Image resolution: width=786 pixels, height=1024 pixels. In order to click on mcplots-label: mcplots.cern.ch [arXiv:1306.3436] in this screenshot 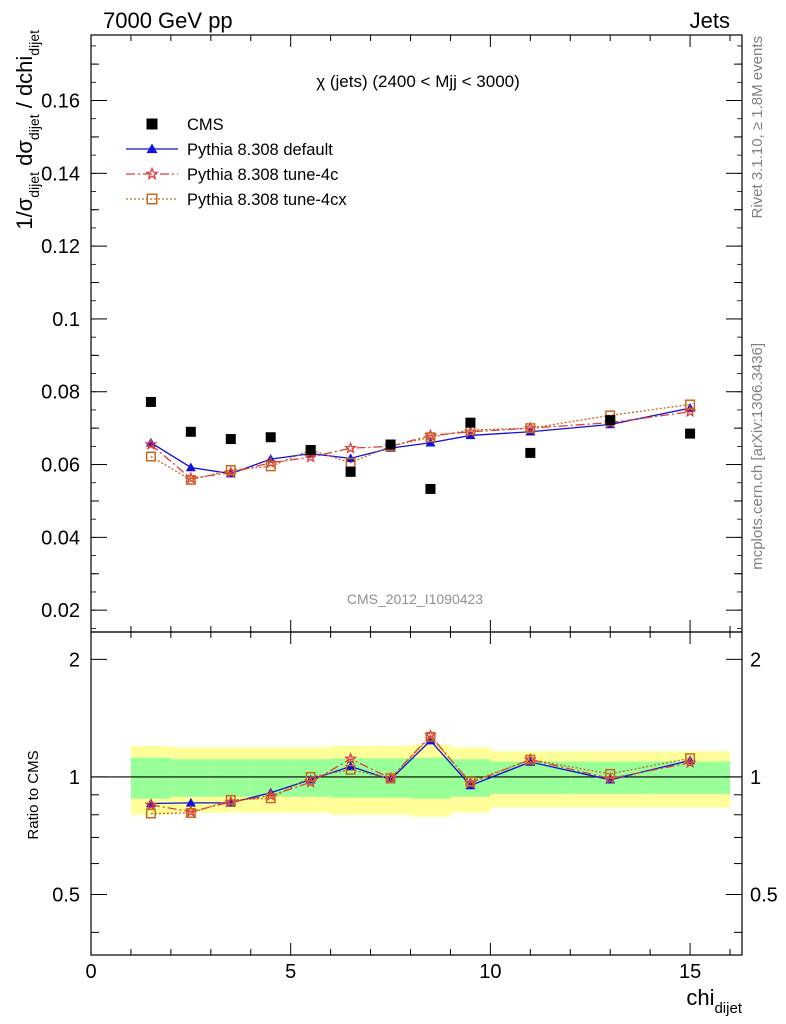, I will do `click(757, 456)`.